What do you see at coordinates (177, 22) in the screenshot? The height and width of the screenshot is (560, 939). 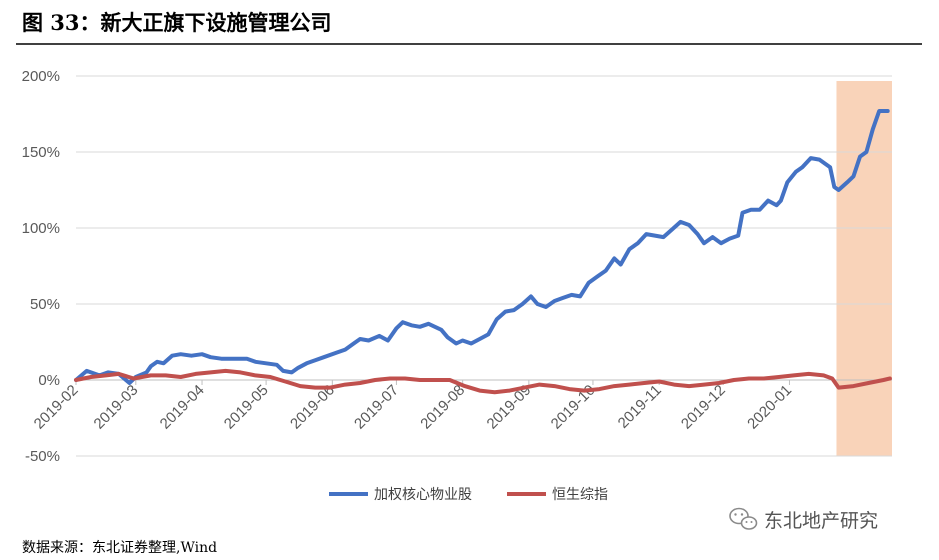 I see `figure-title: 图 33：新大正旗下设施管理公司` at bounding box center [177, 22].